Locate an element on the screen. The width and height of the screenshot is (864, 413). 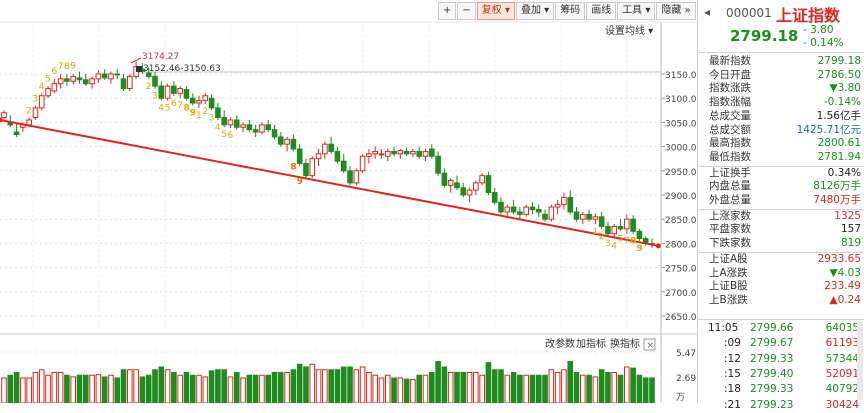
zoom-out-button: − is located at coordinates (466, 11).